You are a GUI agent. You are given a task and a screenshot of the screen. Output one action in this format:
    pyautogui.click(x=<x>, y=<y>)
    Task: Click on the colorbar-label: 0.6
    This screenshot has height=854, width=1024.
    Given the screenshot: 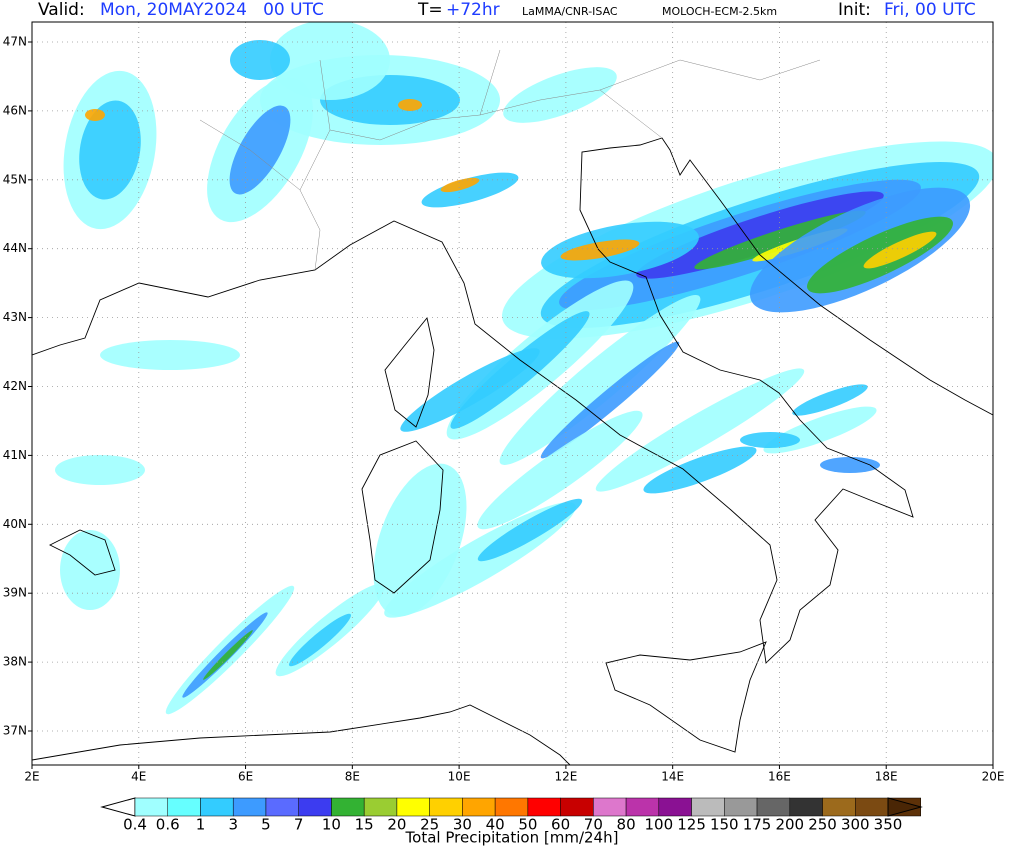 What is the action you would take?
    pyautogui.click(x=168, y=825)
    